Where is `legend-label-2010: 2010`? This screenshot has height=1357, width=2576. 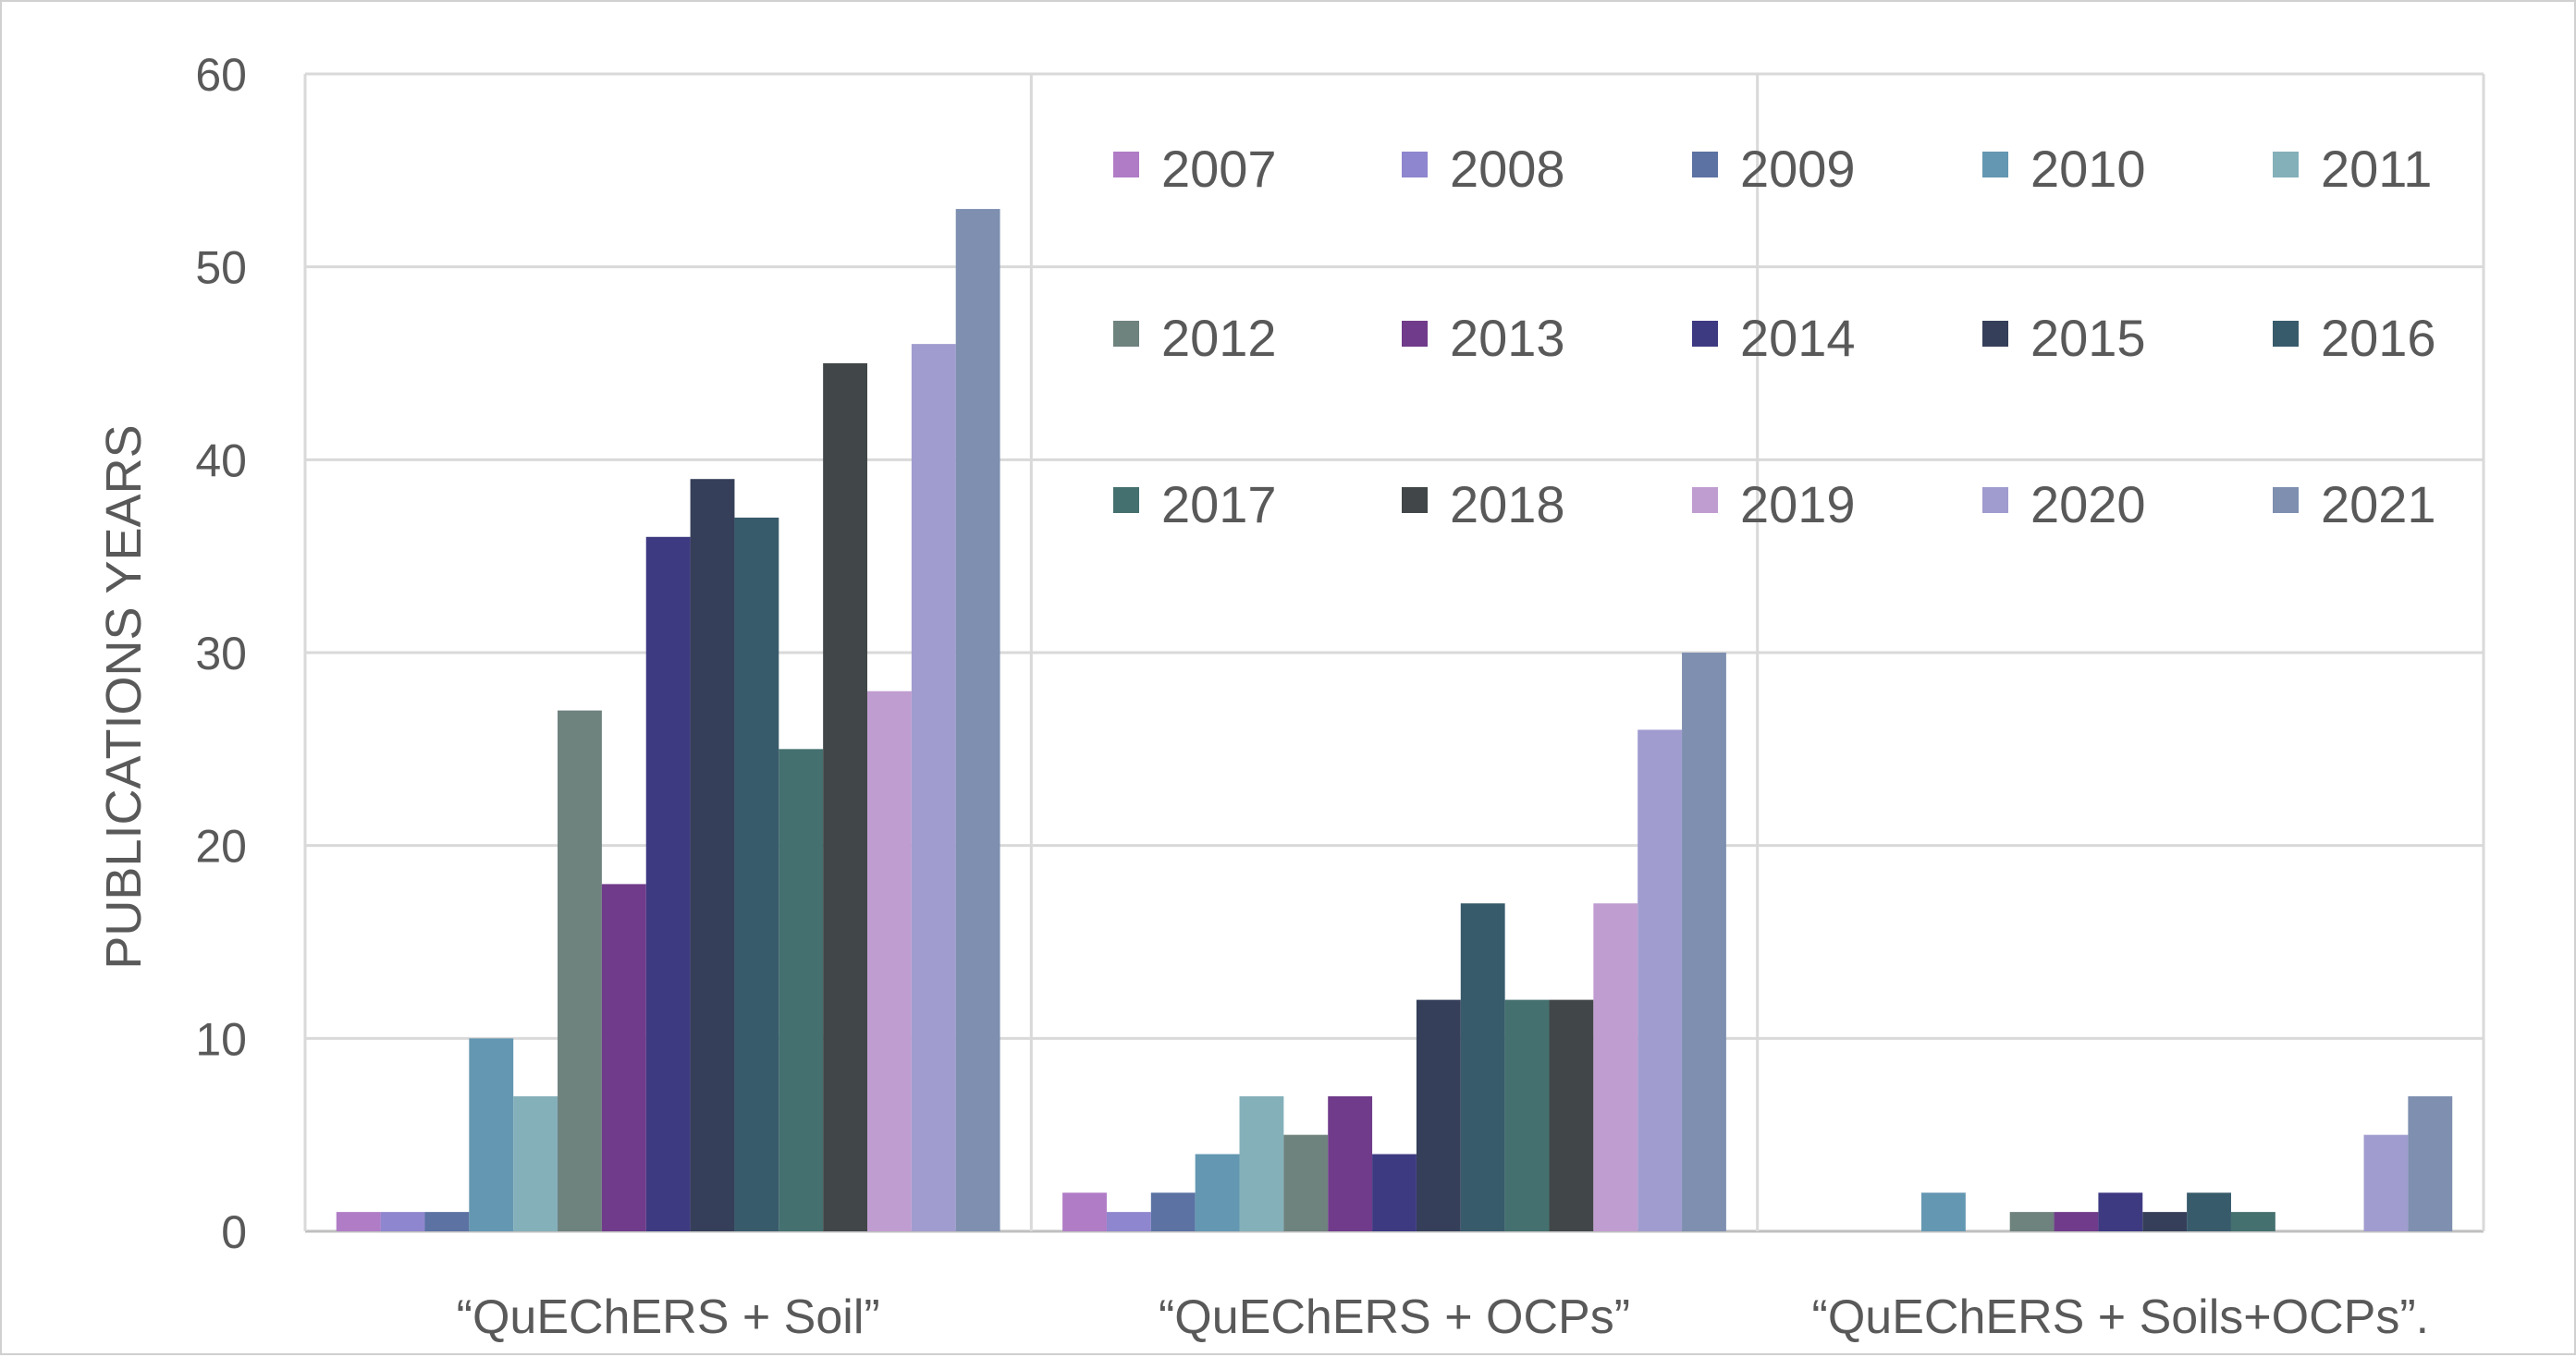 legend-label-2010: 2010 is located at coordinates (2088, 169).